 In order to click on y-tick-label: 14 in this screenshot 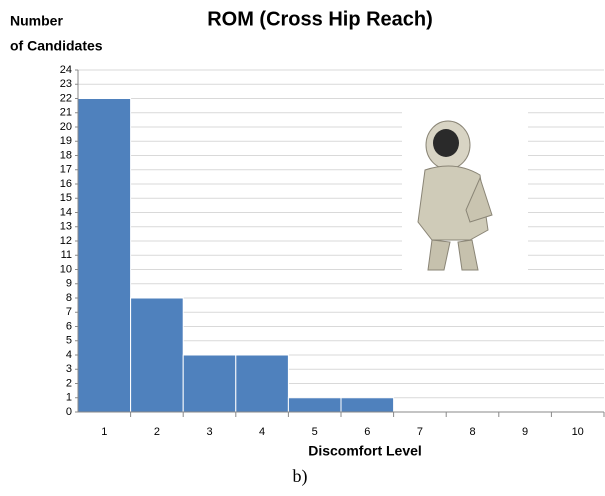, I will do `click(66, 212)`.